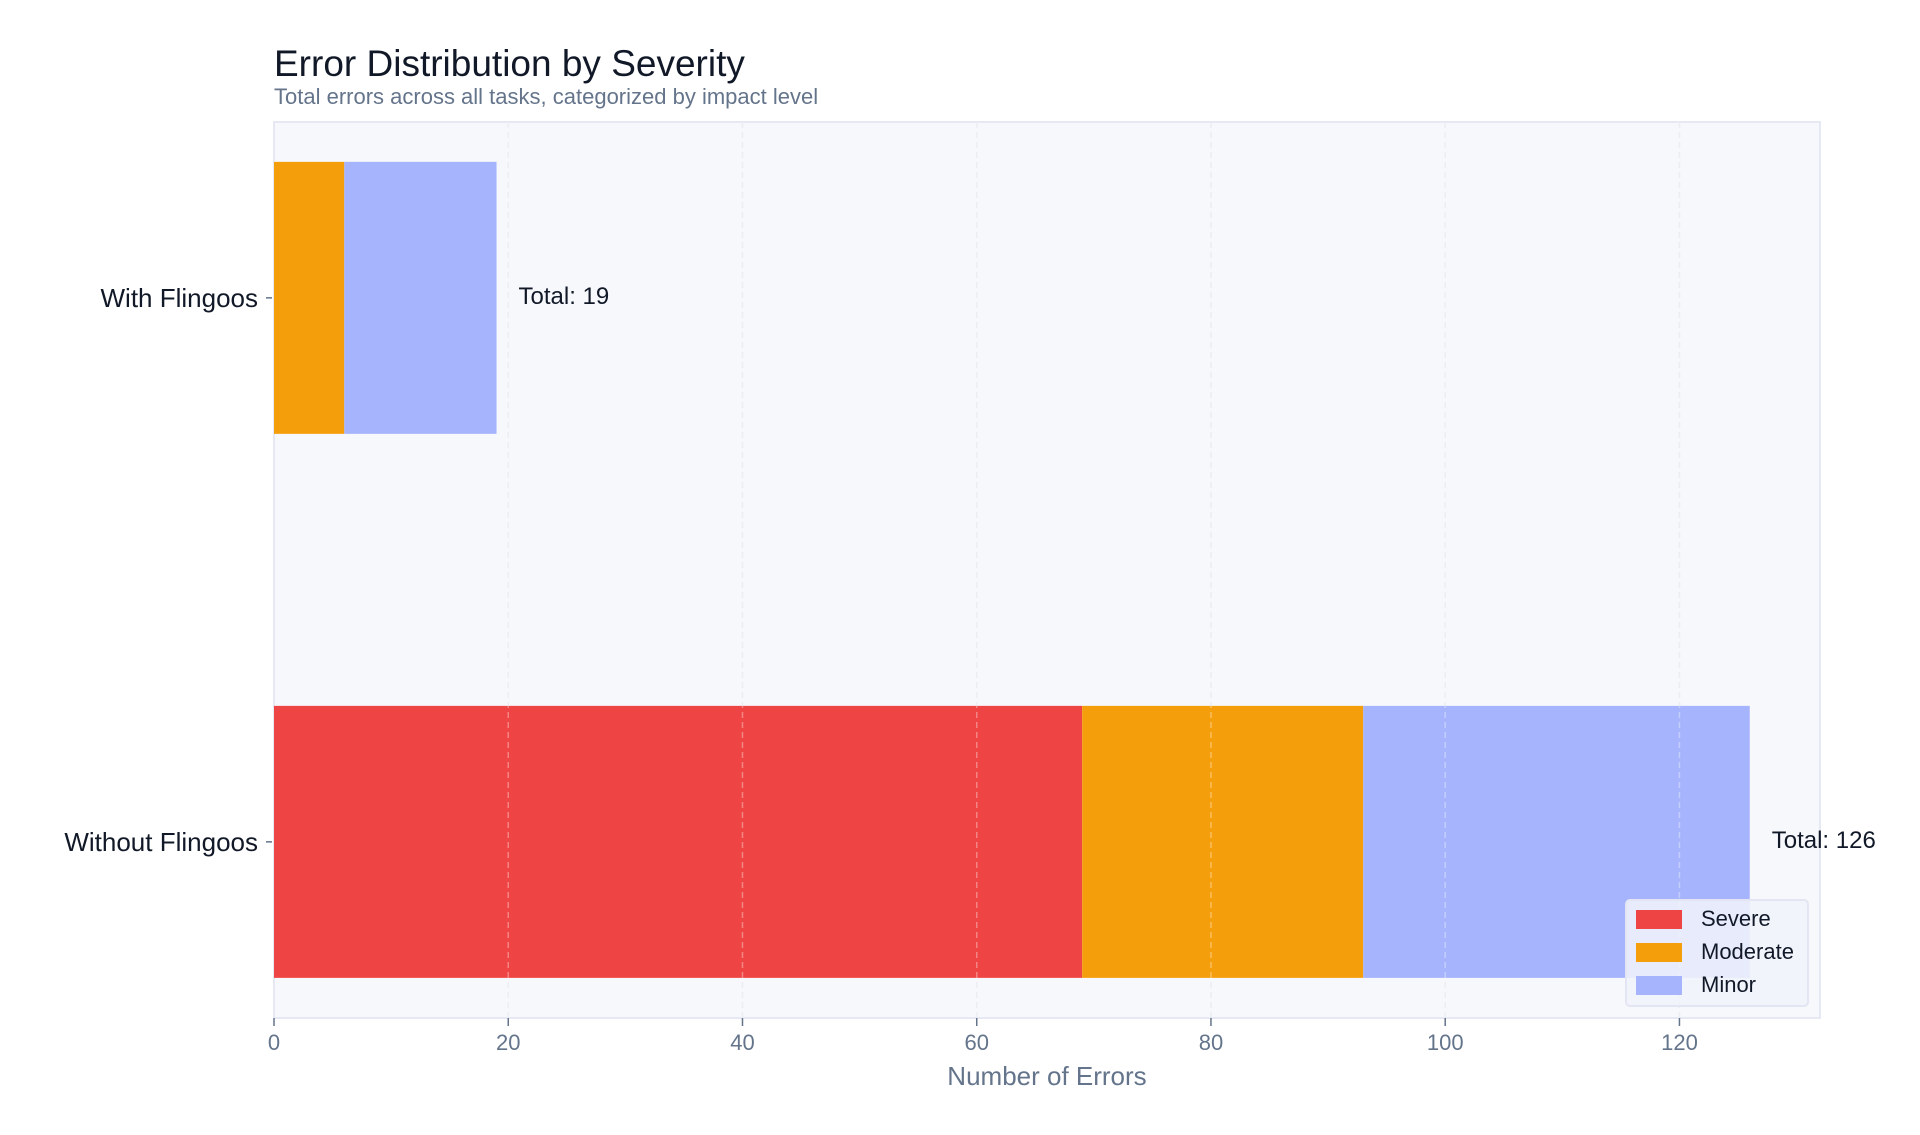 This screenshot has width=1920, height=1135. I want to click on legend-swatch-minor, so click(1659, 985).